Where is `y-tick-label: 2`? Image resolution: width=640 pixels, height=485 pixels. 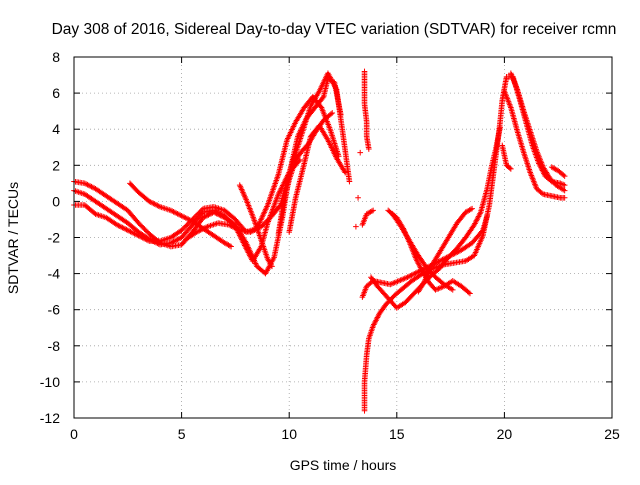 y-tick-label: 2 is located at coordinates (56, 165).